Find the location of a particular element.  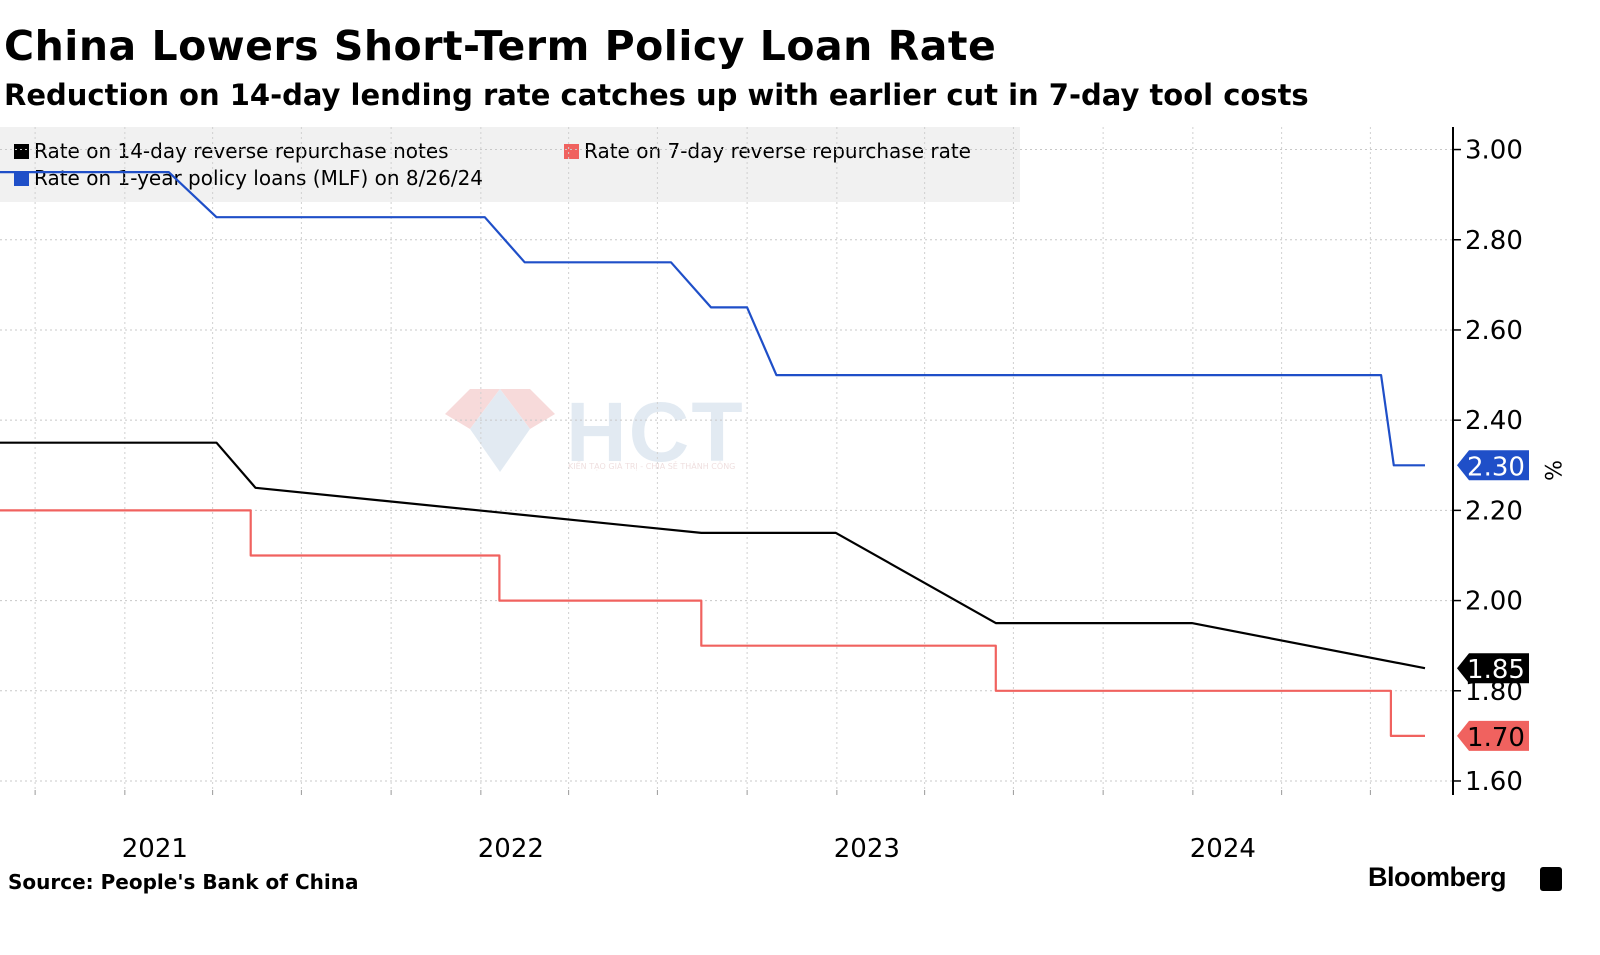

end-label-0: 1.85 is located at coordinates (1493, 669).